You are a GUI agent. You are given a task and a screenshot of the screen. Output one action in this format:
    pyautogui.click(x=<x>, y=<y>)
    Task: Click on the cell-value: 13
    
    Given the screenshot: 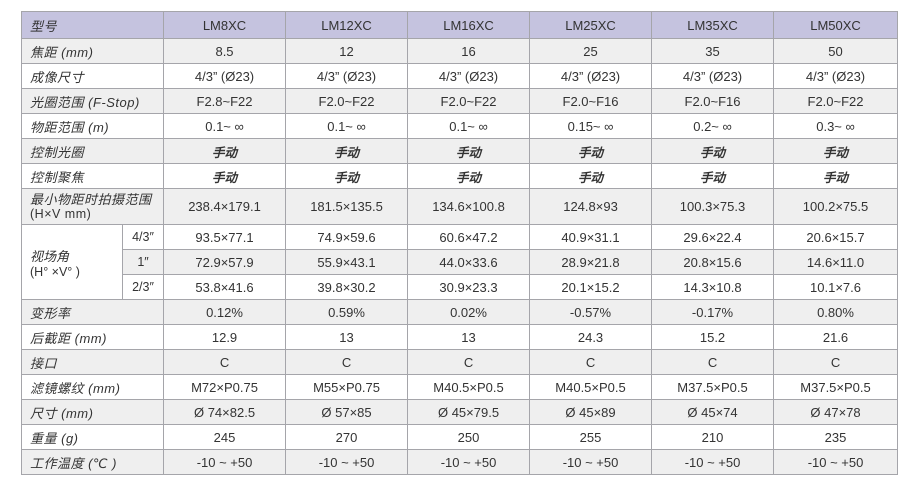 What is the action you would take?
    pyautogui.click(x=347, y=337)
    